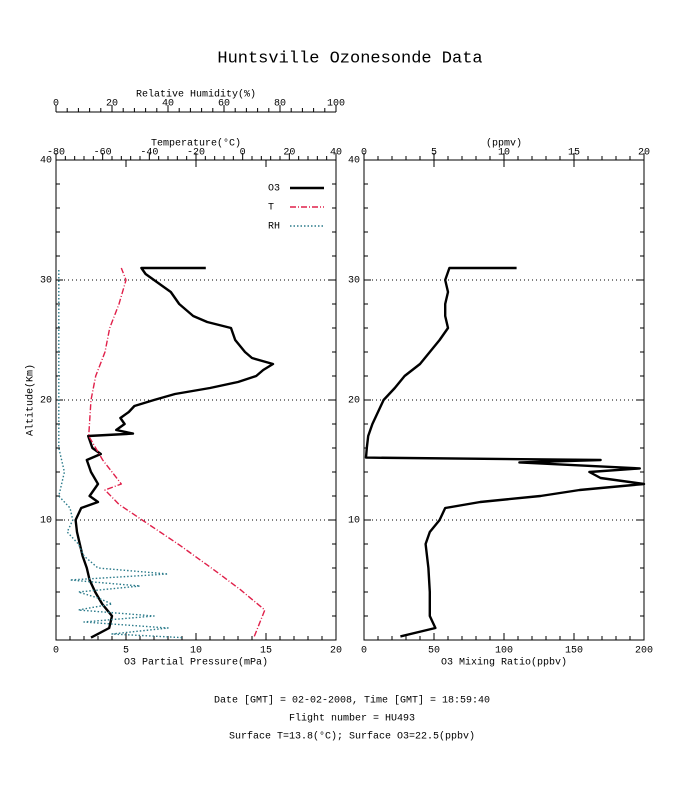  I want to click on x-tick-label: 200, so click(644, 651).